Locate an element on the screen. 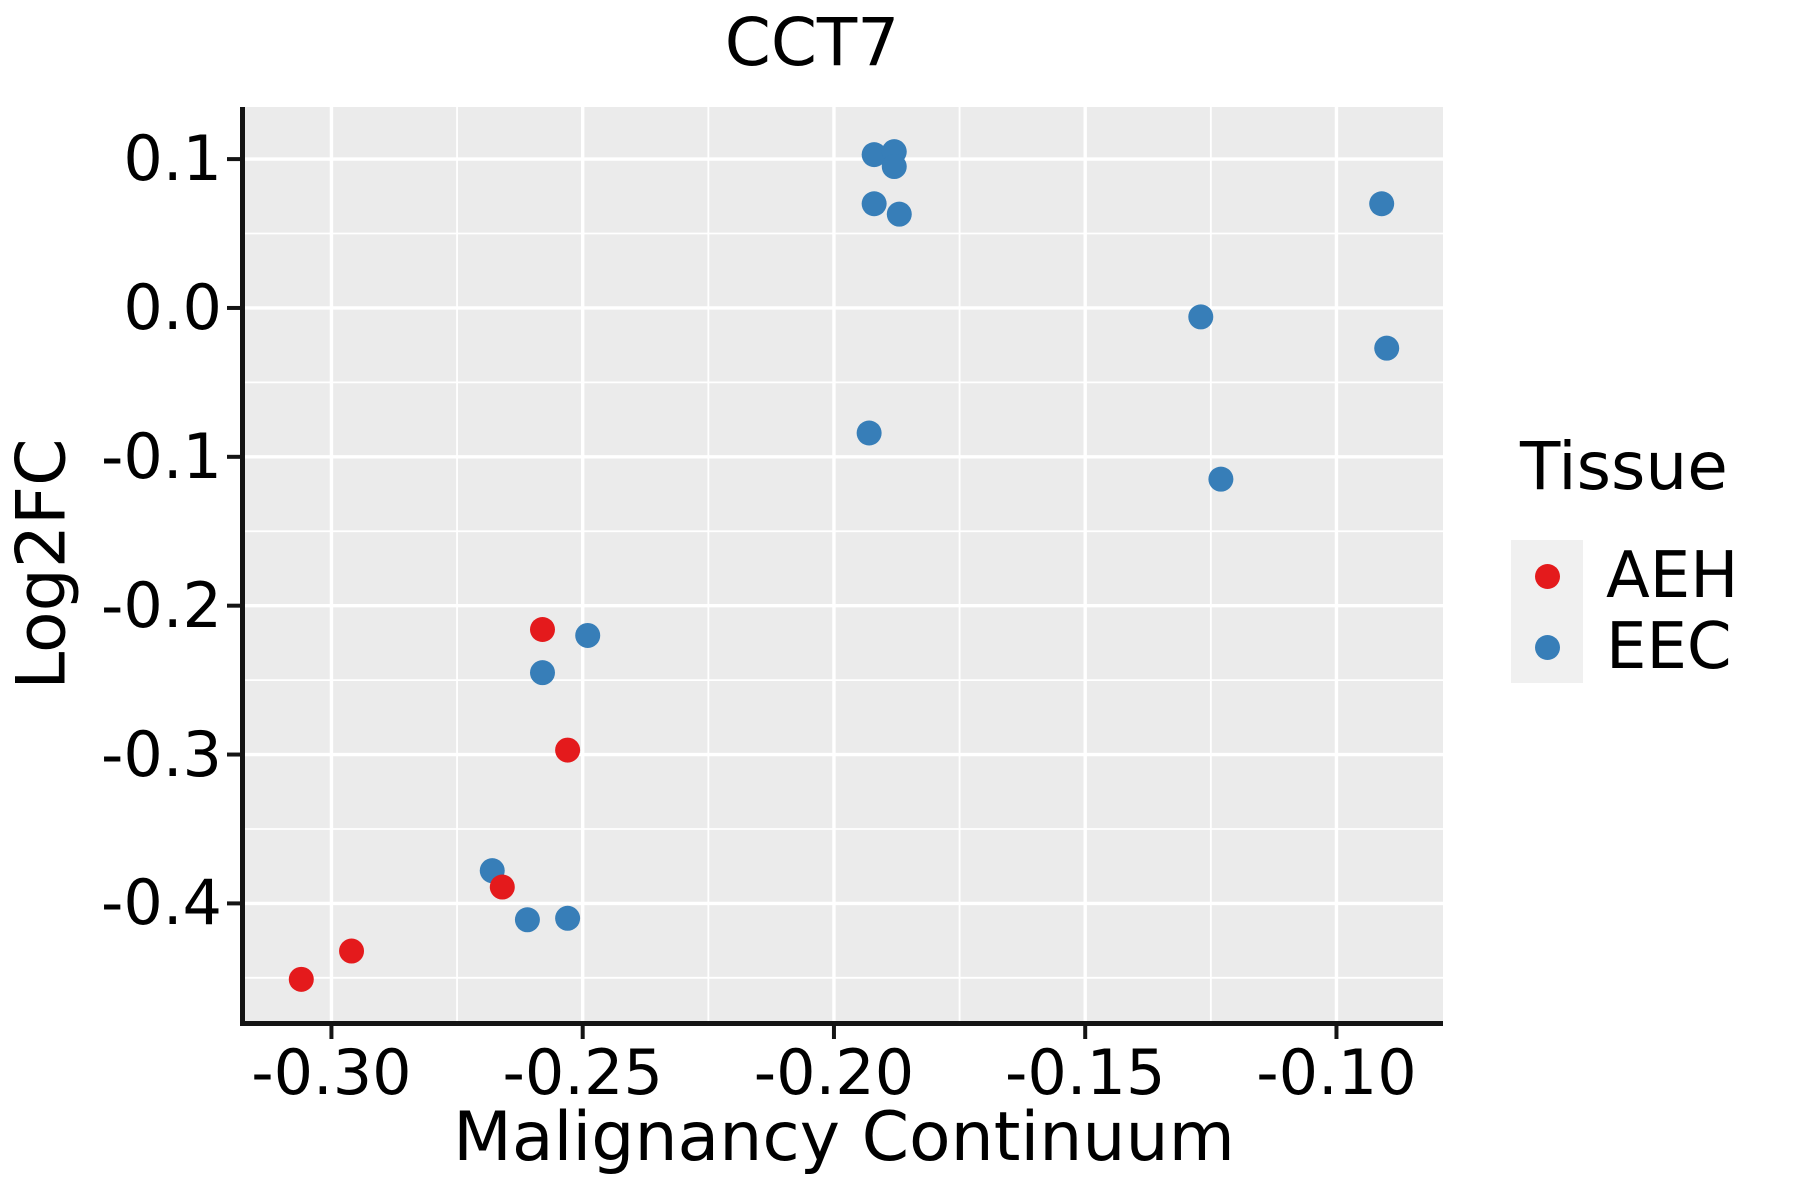 Image resolution: width=1800 pixels, height=1200 pixels. y-tick-label: -0.4 is located at coordinates (161, 903).